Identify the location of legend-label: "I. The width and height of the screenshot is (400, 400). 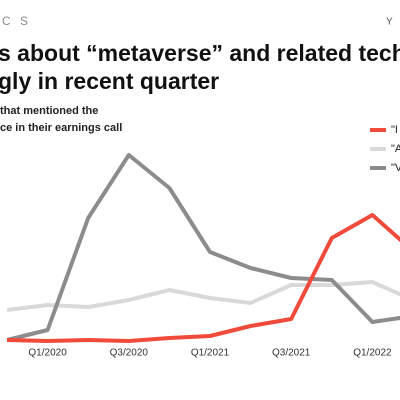
(394, 130).